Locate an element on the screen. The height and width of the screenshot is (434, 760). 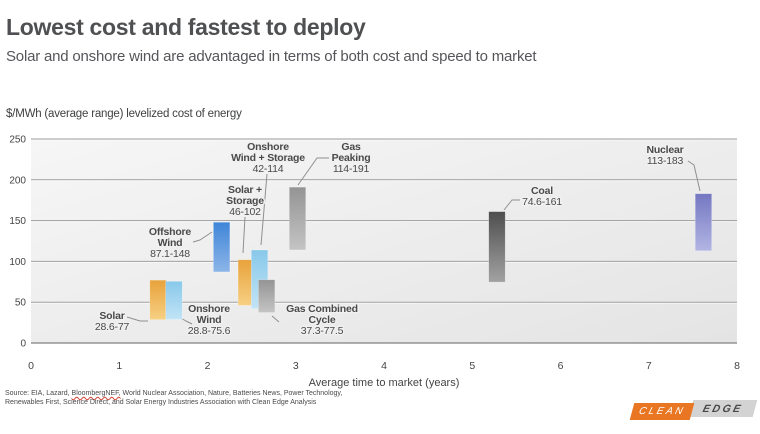
bar-label-gas-combined-cycle: Gas Combined Cycle 37.3-77.5 is located at coordinates (322, 320).